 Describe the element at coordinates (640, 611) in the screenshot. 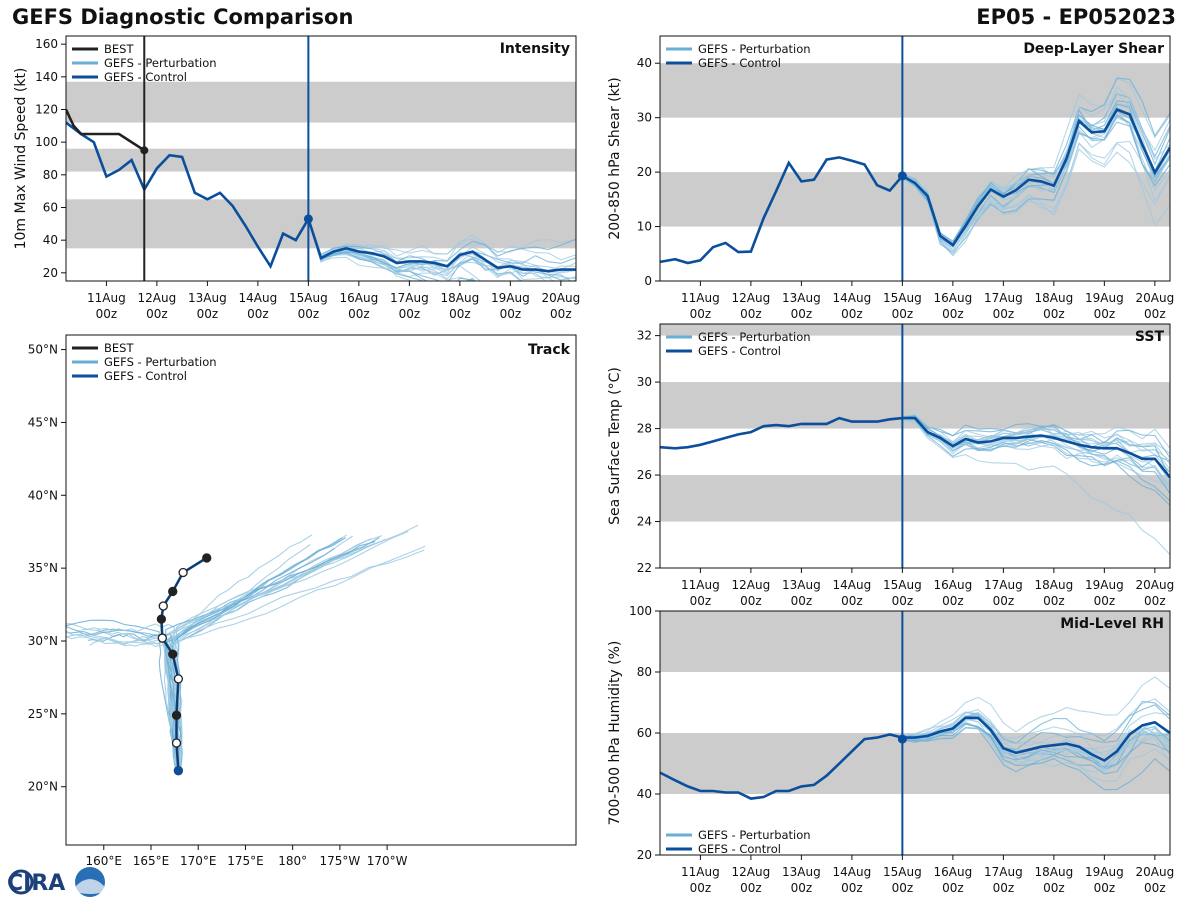

I see `rh-ytick-label: 100` at that location.